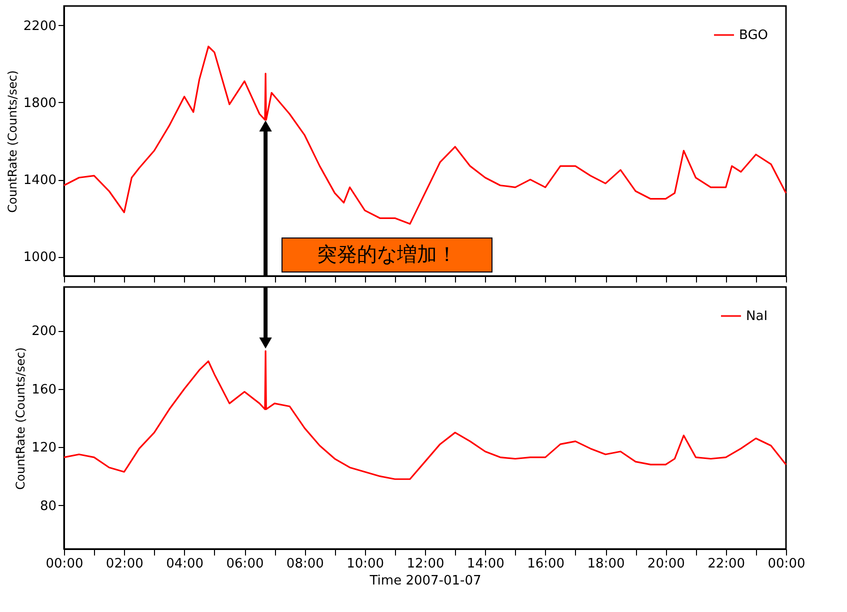  What do you see at coordinates (39, 258) in the screenshot?
I see `y-tick-label: 1000` at bounding box center [39, 258].